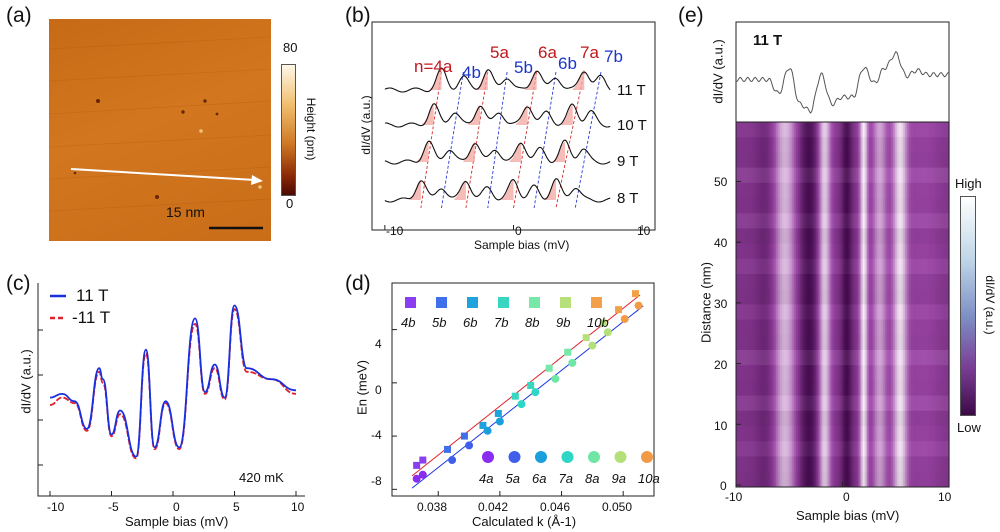  I want to click on fit-line-b, so click(526, 385).